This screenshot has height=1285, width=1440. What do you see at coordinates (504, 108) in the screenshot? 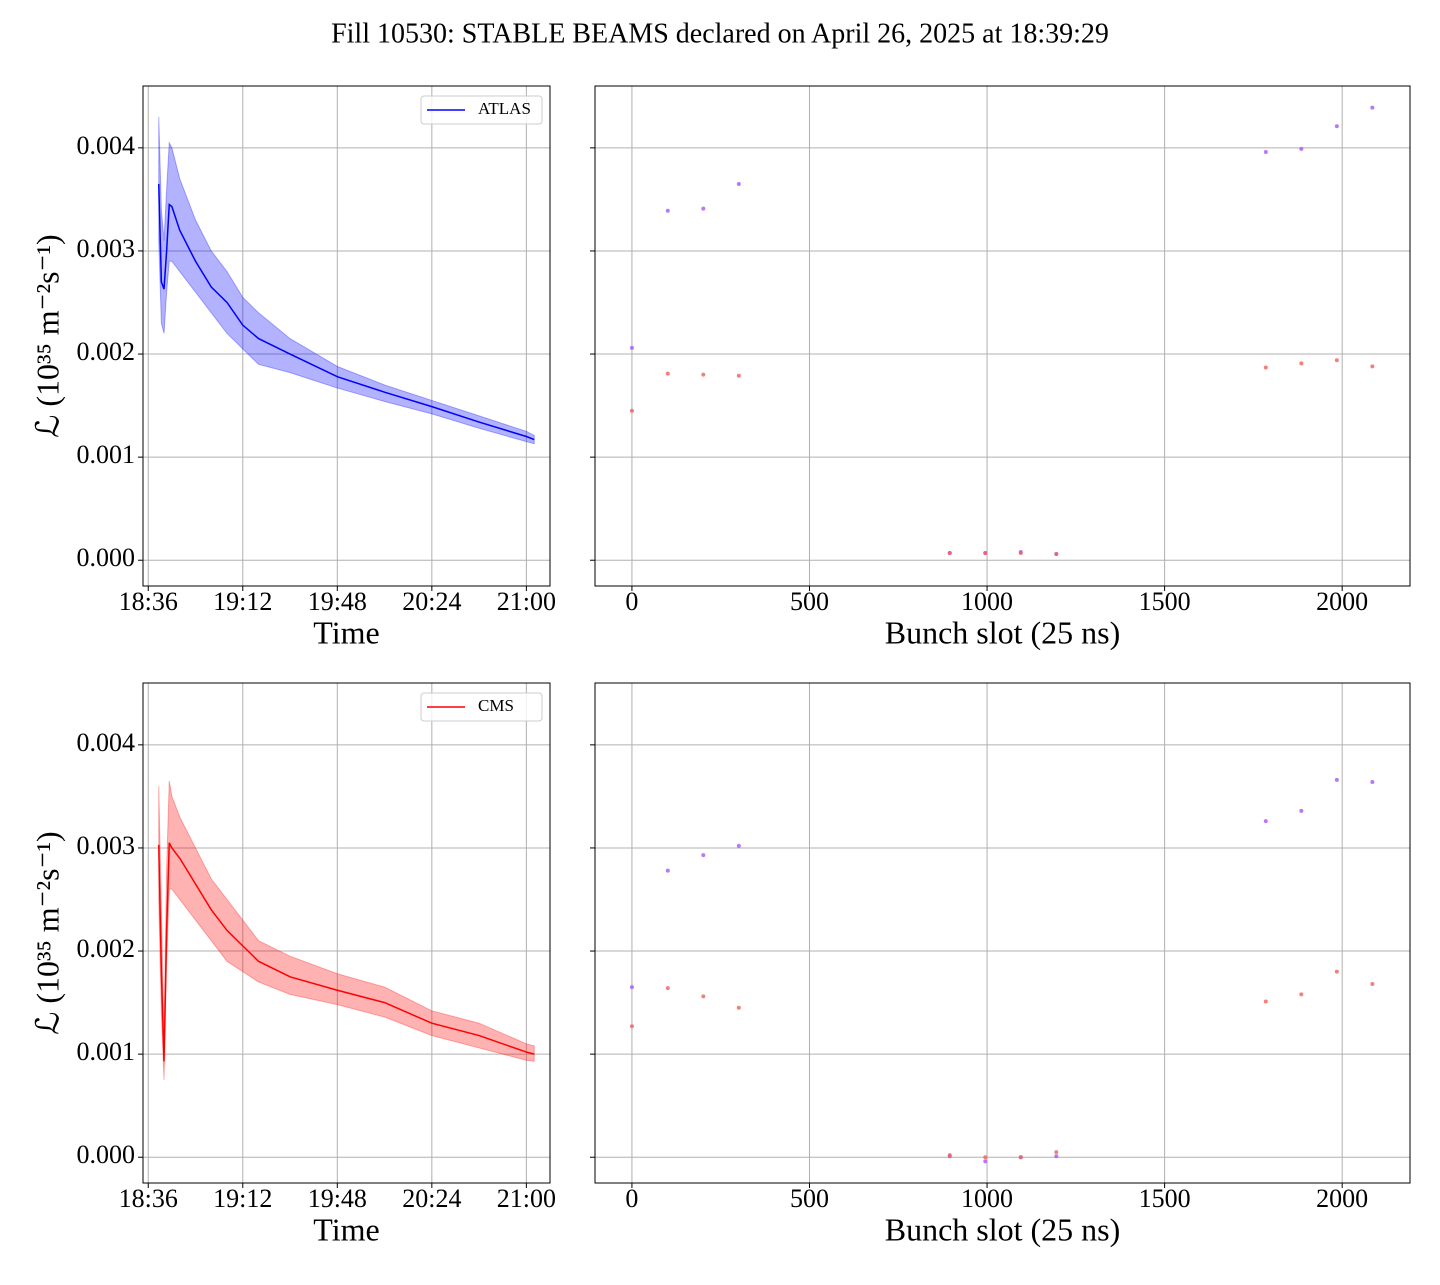
I see `legend-label: ATLAS` at bounding box center [504, 108].